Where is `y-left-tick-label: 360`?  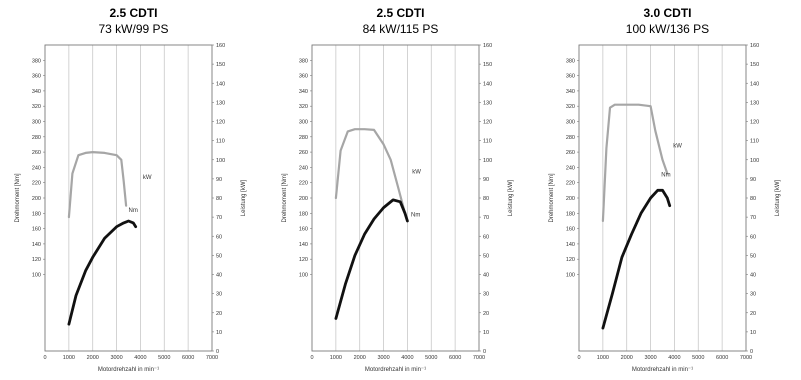 y-left-tick-label: 360 is located at coordinates (570, 77).